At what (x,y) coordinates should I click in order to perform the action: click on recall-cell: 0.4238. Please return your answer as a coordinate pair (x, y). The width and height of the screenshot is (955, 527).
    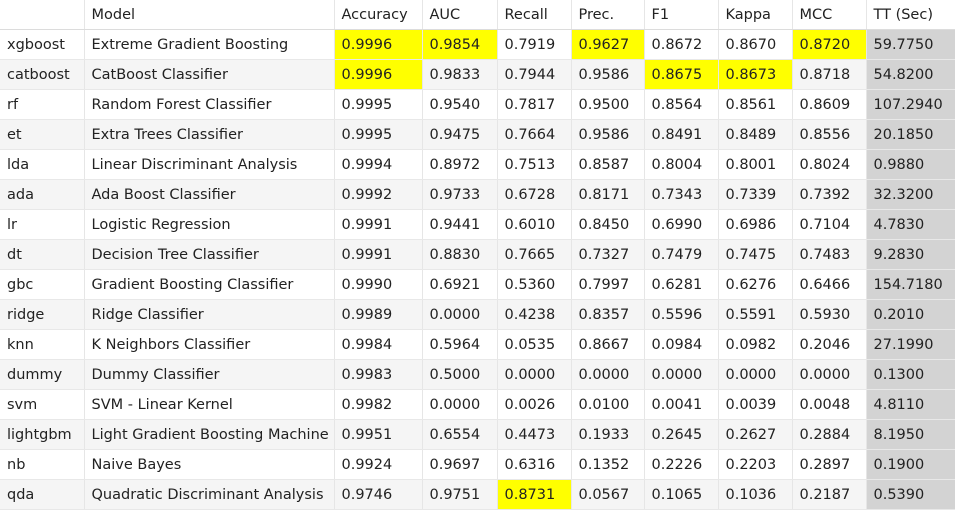
    Looking at the image, I should click on (533, 314).